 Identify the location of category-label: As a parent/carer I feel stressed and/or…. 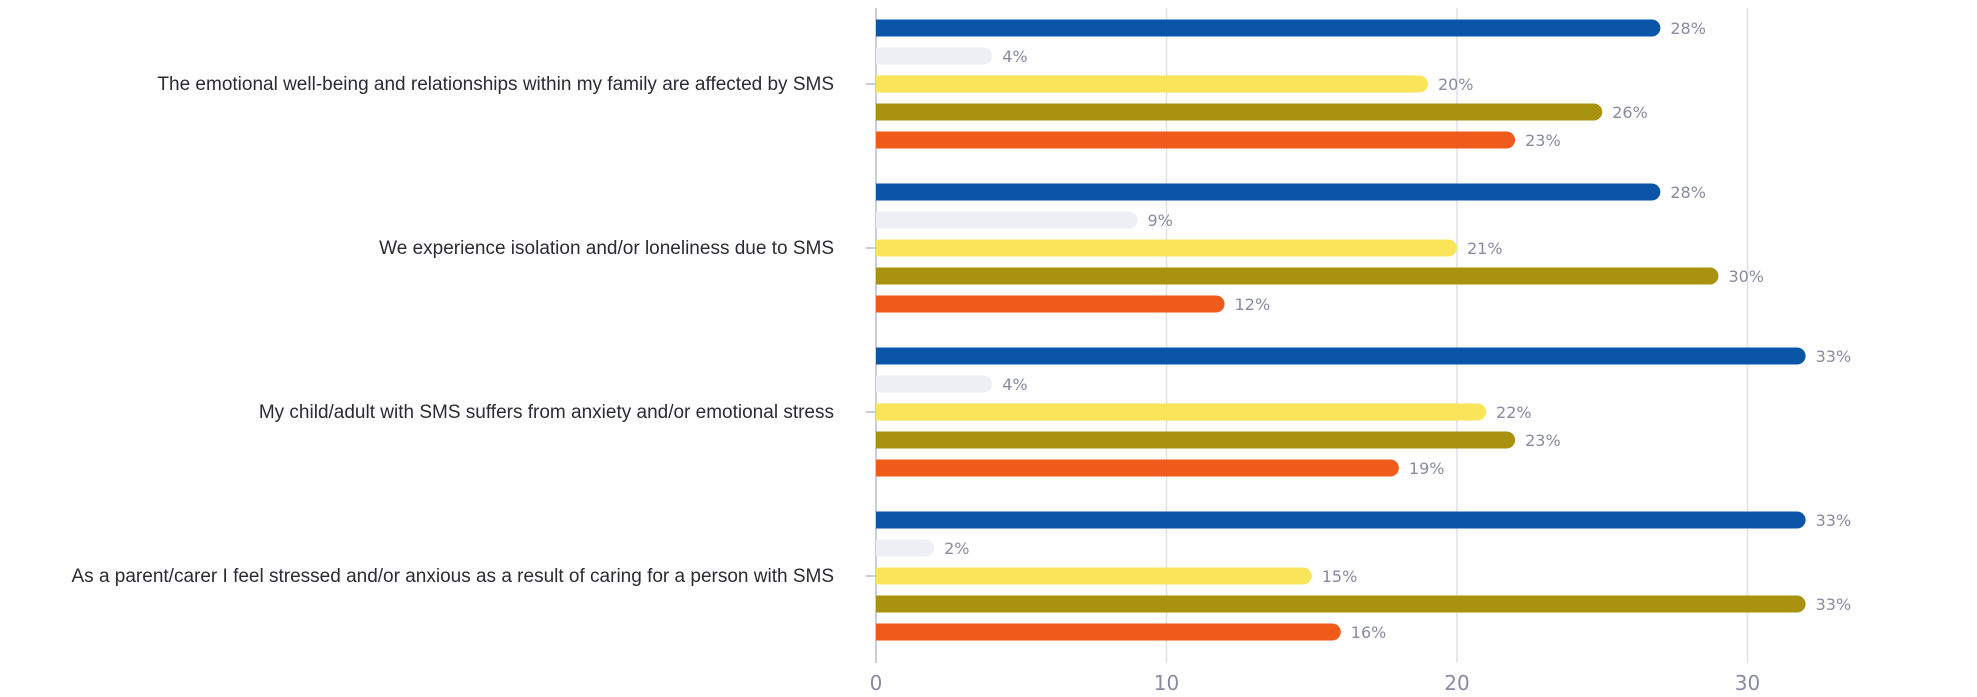
(453, 576).